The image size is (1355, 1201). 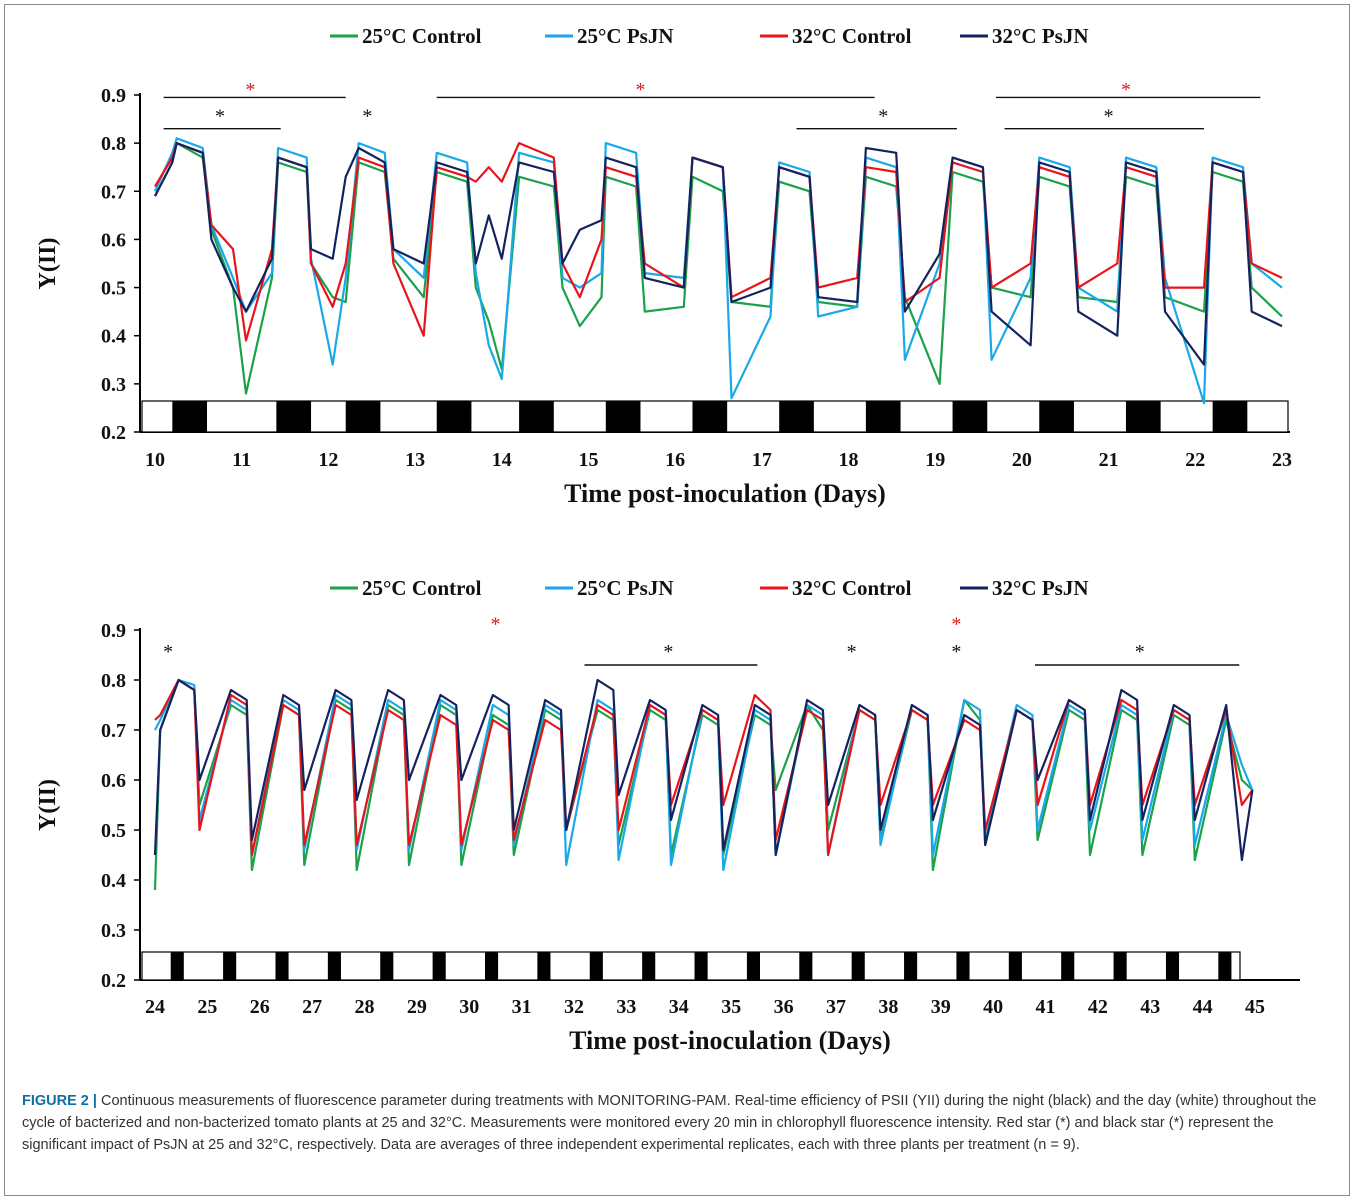 What do you see at coordinates (1282, 460) in the screenshot?
I see `x-tick-label: 23` at bounding box center [1282, 460].